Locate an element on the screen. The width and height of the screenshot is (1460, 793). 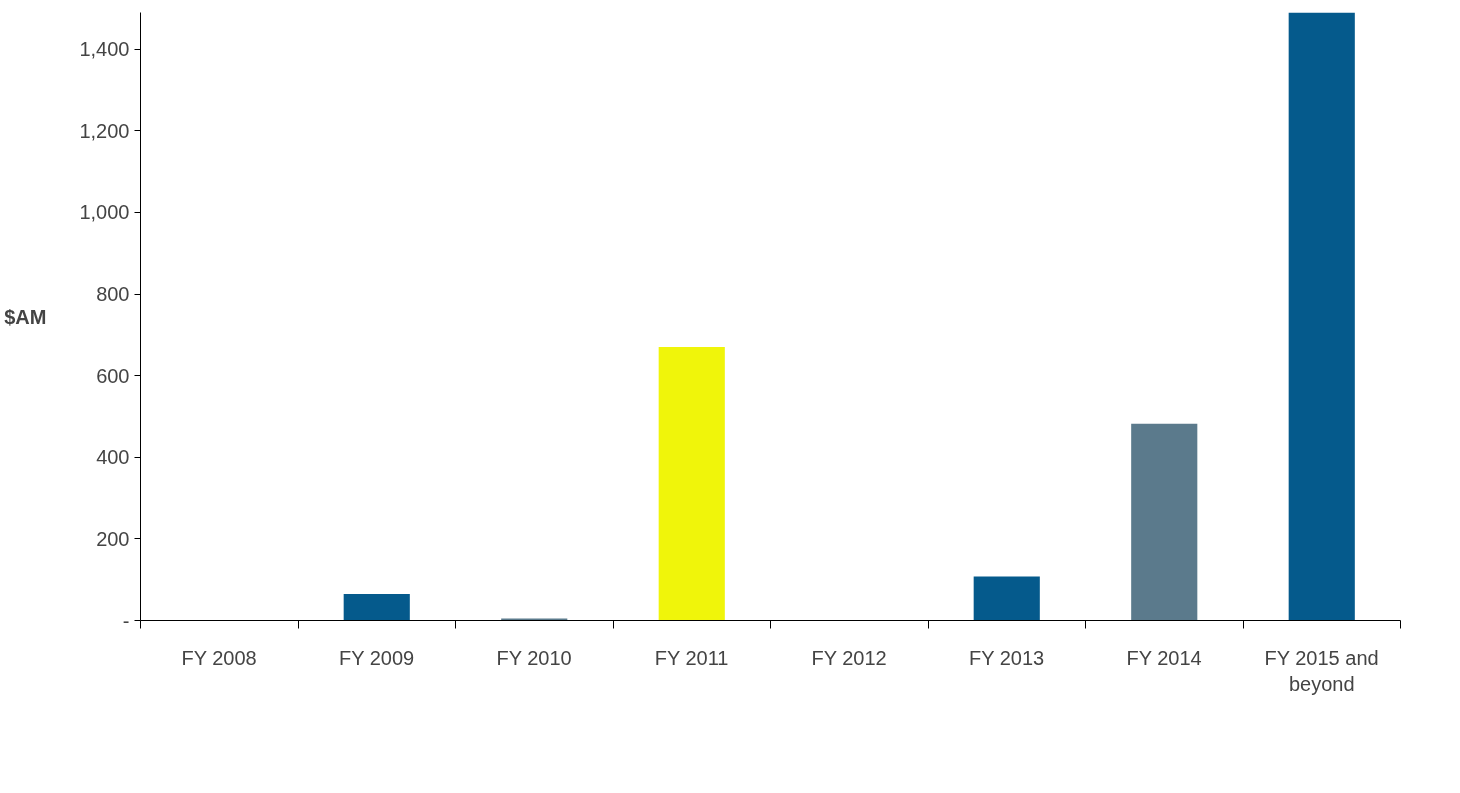
y-tick-label: 400 is located at coordinates (113, 457).